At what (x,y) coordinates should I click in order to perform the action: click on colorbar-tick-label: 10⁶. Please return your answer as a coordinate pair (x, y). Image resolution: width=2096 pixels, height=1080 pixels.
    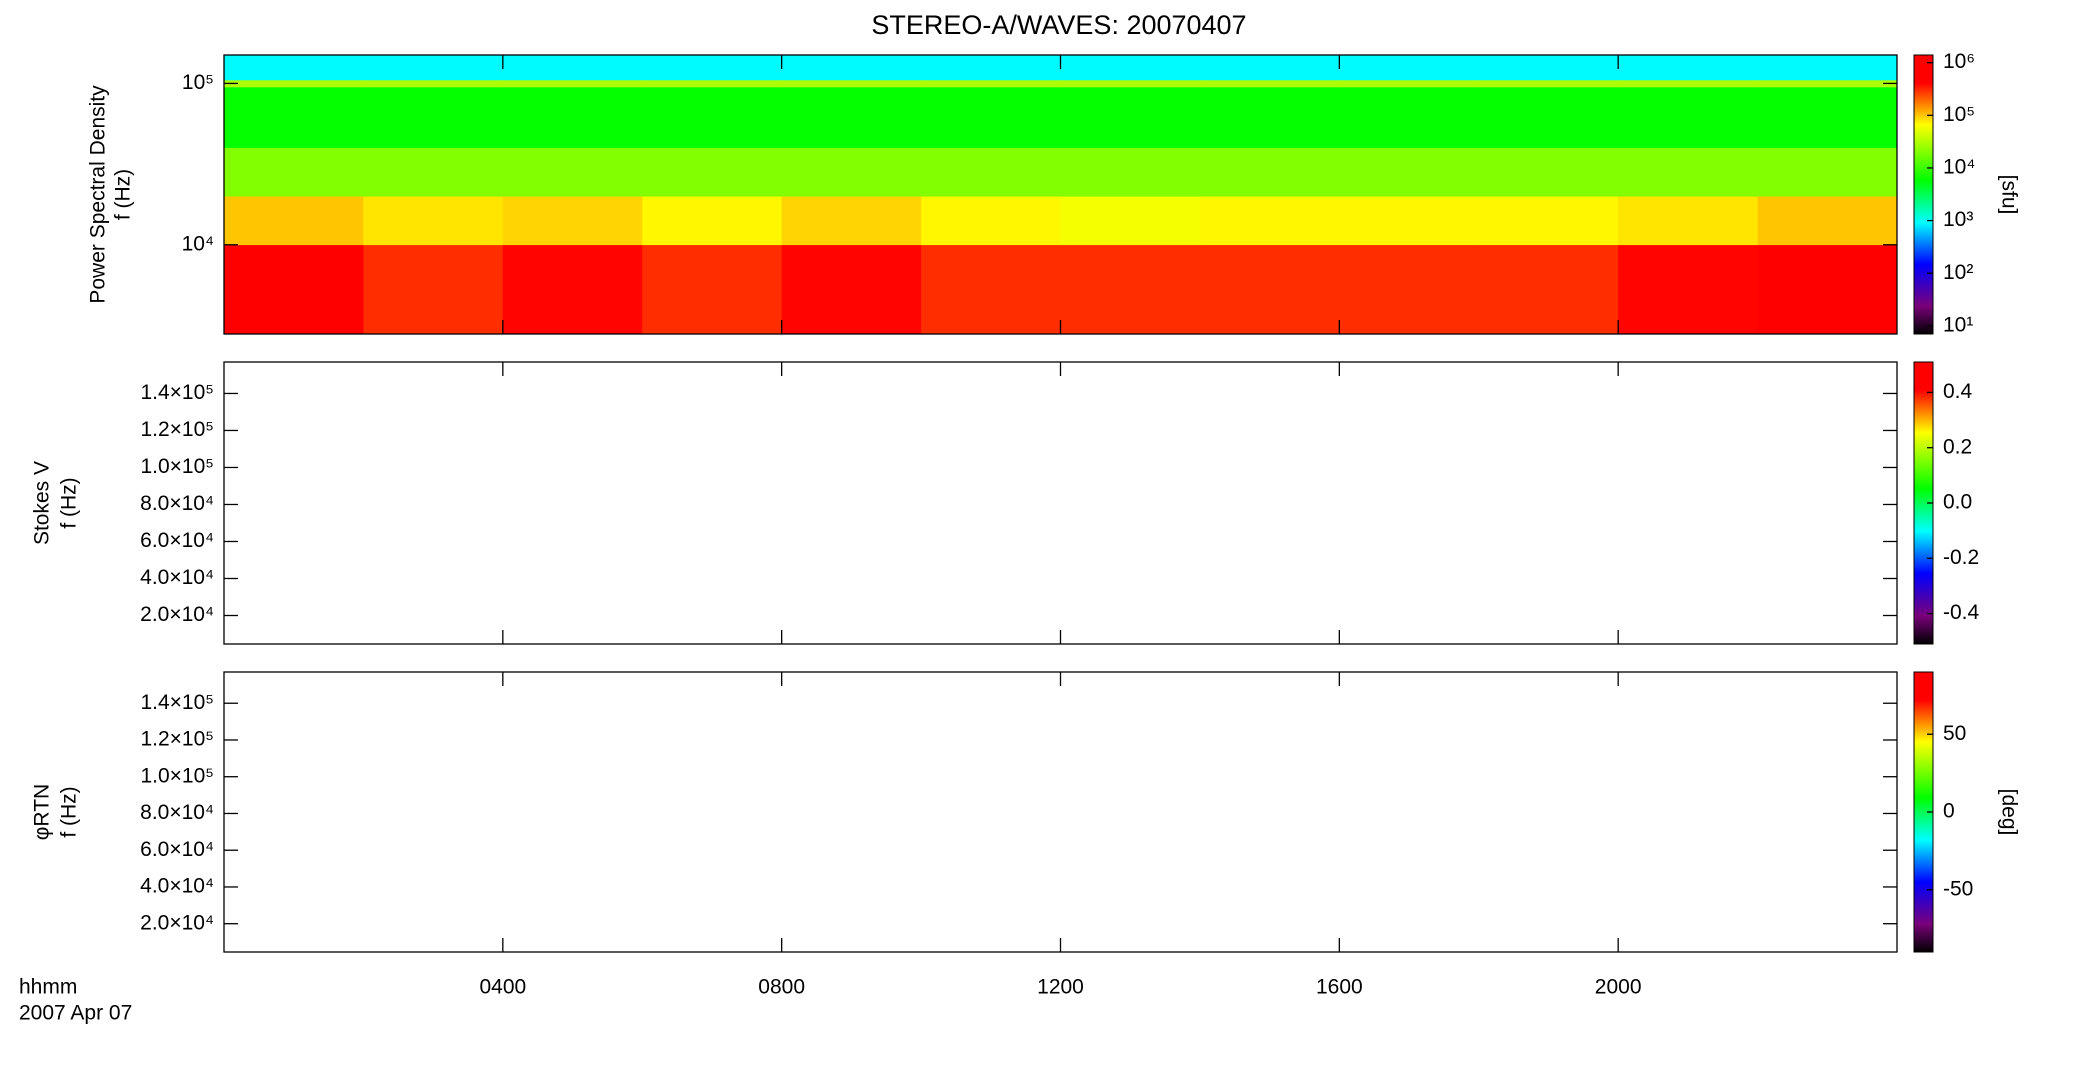
    Looking at the image, I should click on (1959, 61).